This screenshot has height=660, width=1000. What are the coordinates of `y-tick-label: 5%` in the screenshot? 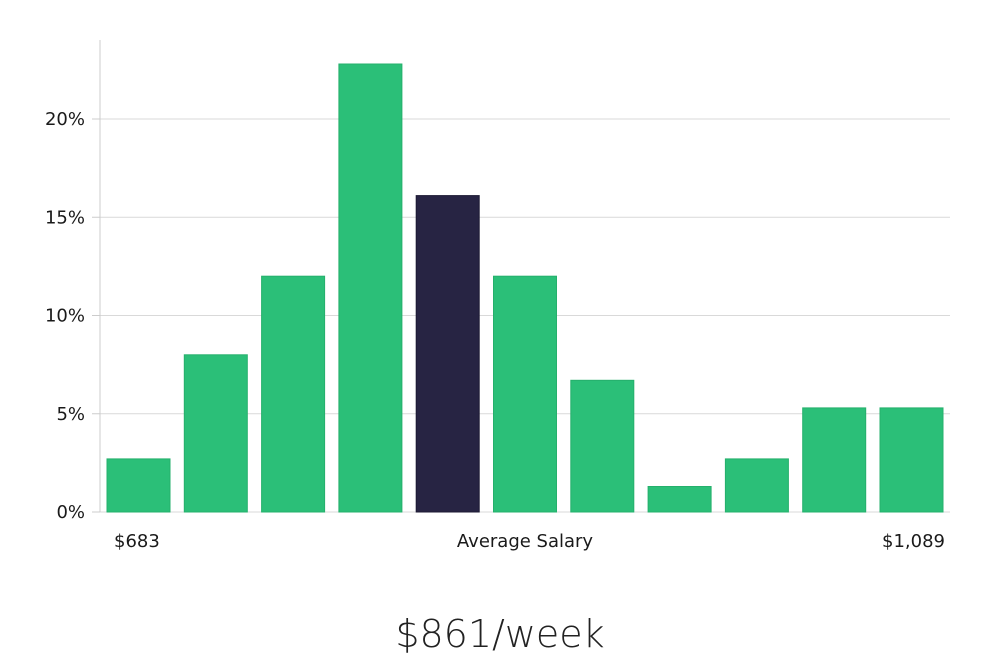 It's located at (70, 414).